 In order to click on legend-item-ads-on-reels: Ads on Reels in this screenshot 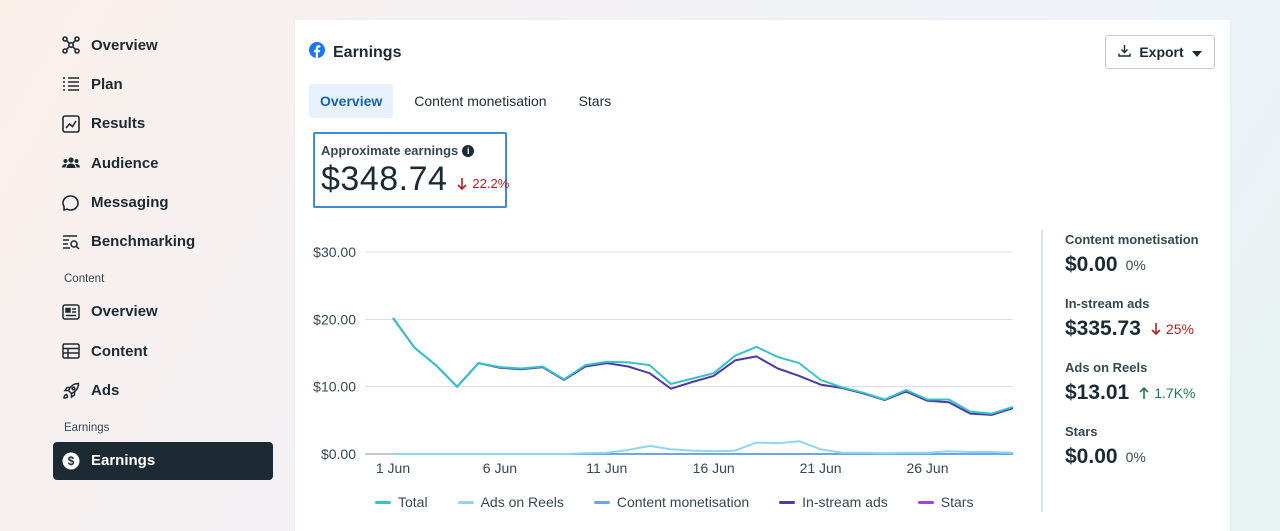, I will do `click(510, 502)`.